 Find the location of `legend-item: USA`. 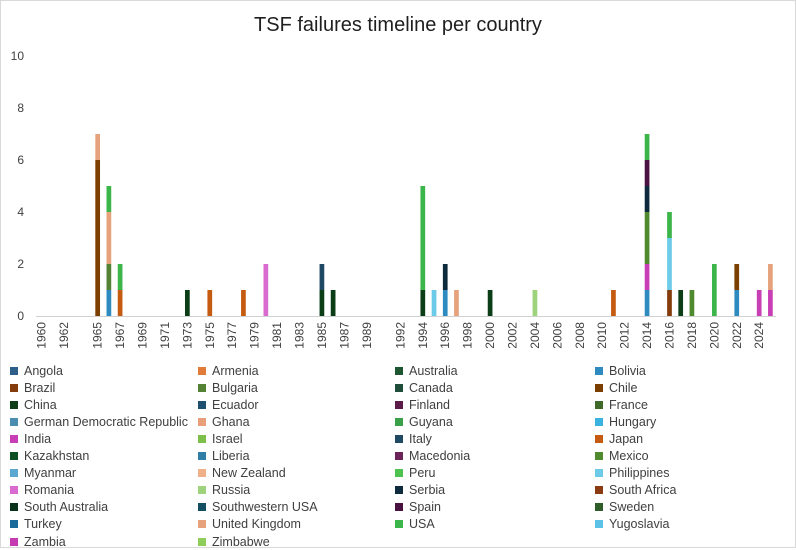

legend-item: USA is located at coordinates (415, 524).